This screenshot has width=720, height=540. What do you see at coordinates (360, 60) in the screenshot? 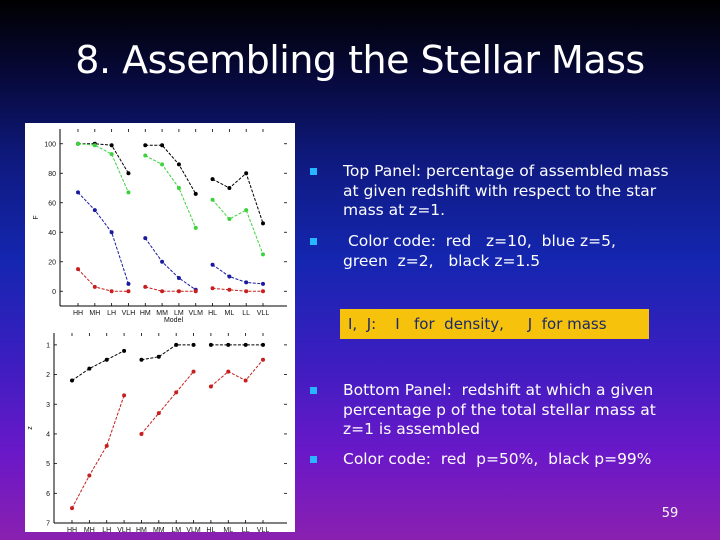
I see `slide-title: 8. Assembling the Stellar Mass` at bounding box center [360, 60].